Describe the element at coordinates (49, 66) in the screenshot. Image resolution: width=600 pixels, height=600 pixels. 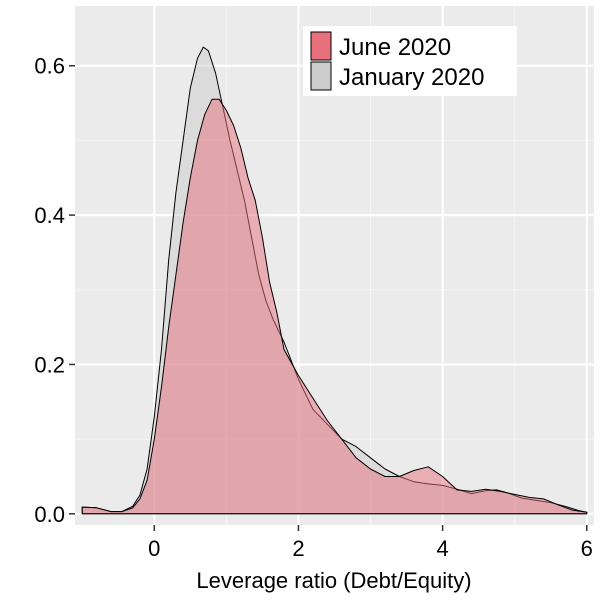
I see `y-tick-label: 0.6` at that location.